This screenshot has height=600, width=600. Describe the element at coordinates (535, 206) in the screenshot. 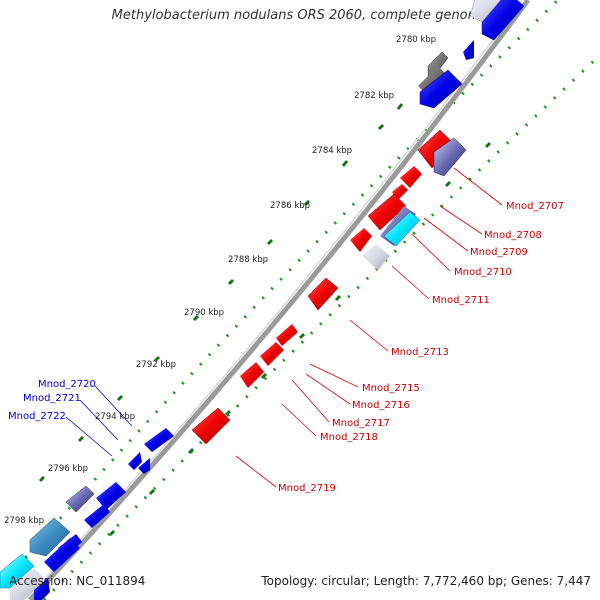

I see `gene-label-mnod-2707: Mnod_2707` at that location.